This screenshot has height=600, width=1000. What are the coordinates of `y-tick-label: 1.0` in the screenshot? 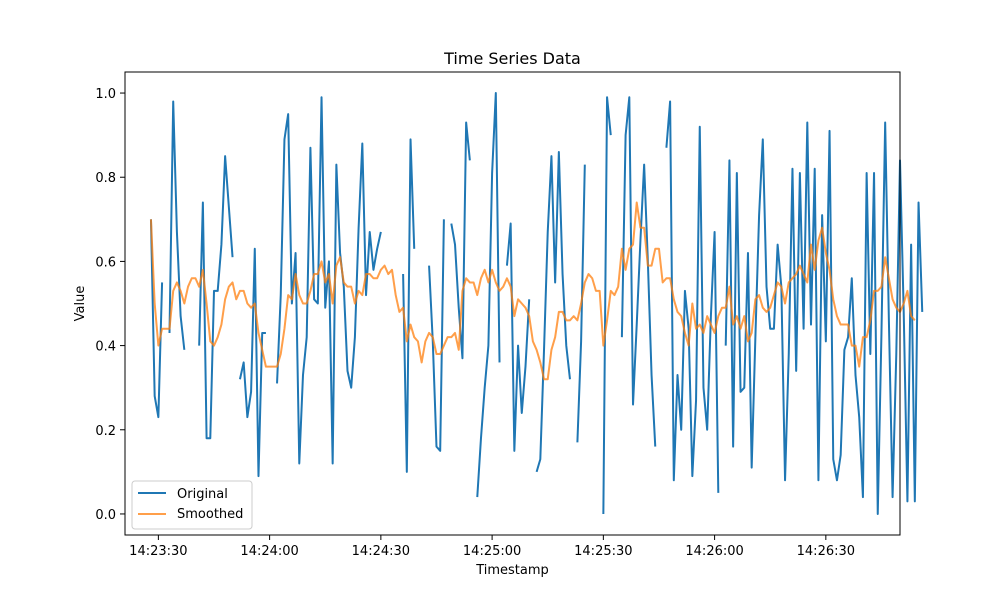 It's located at (105, 94).